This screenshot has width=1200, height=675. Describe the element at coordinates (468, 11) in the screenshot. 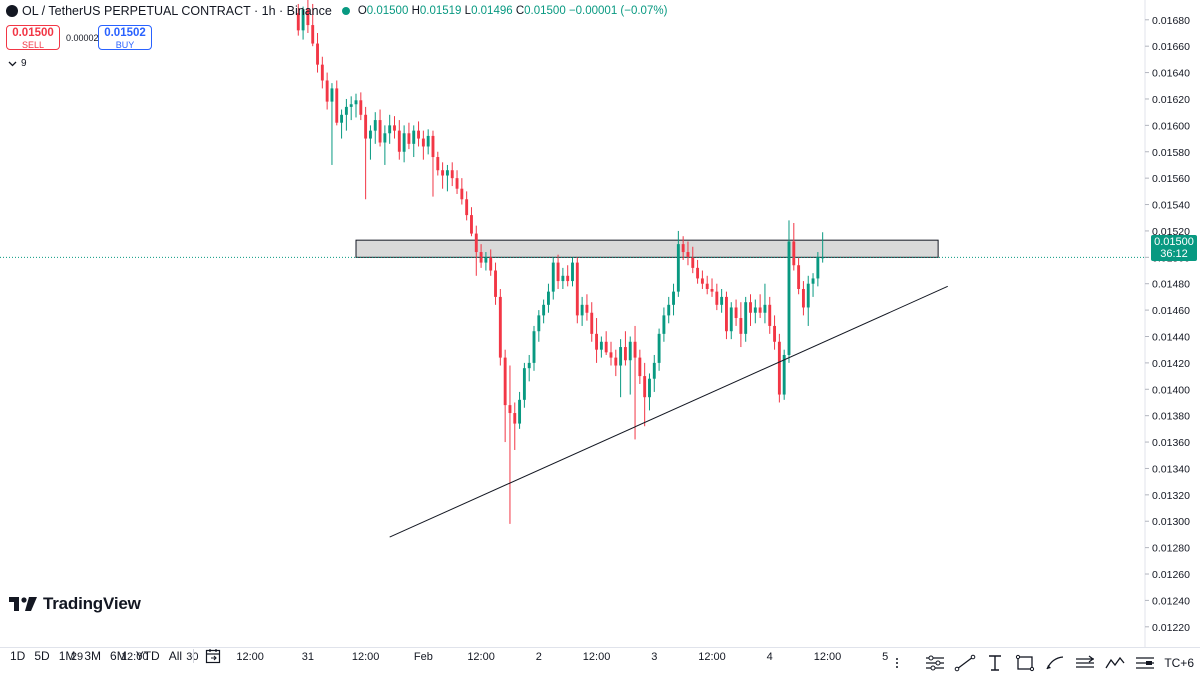

I see `ohlc-low-label: L` at that location.